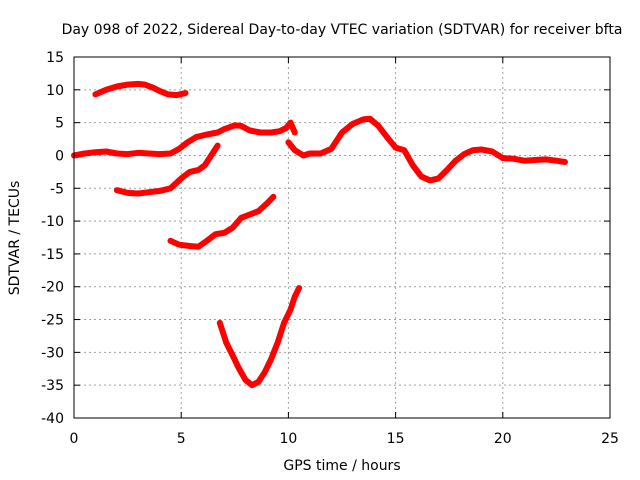  I want to click on y-tick-label: 10, so click(55, 91).